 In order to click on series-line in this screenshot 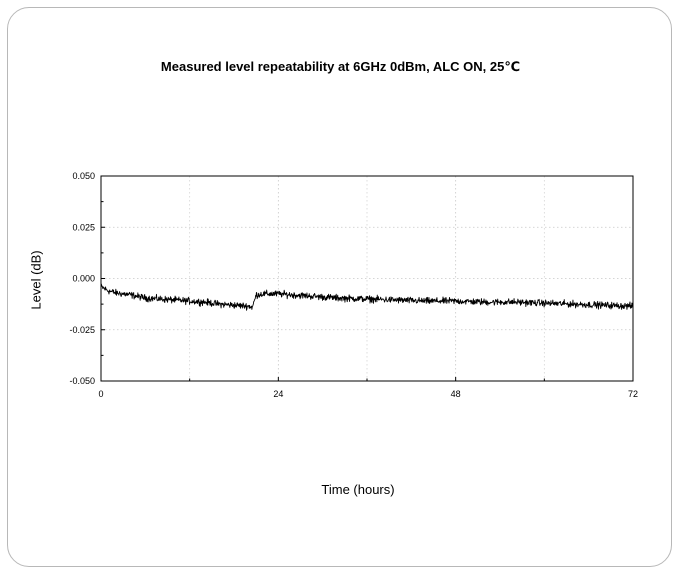, I will do `click(367, 297)`.